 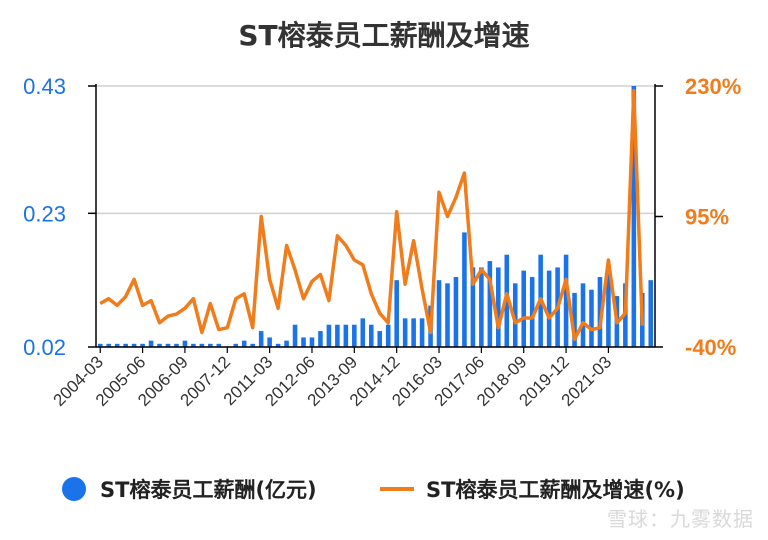 I want to click on legend-label-growth: ST榕泰员工薪酬及增速(%), so click(x=555, y=490).